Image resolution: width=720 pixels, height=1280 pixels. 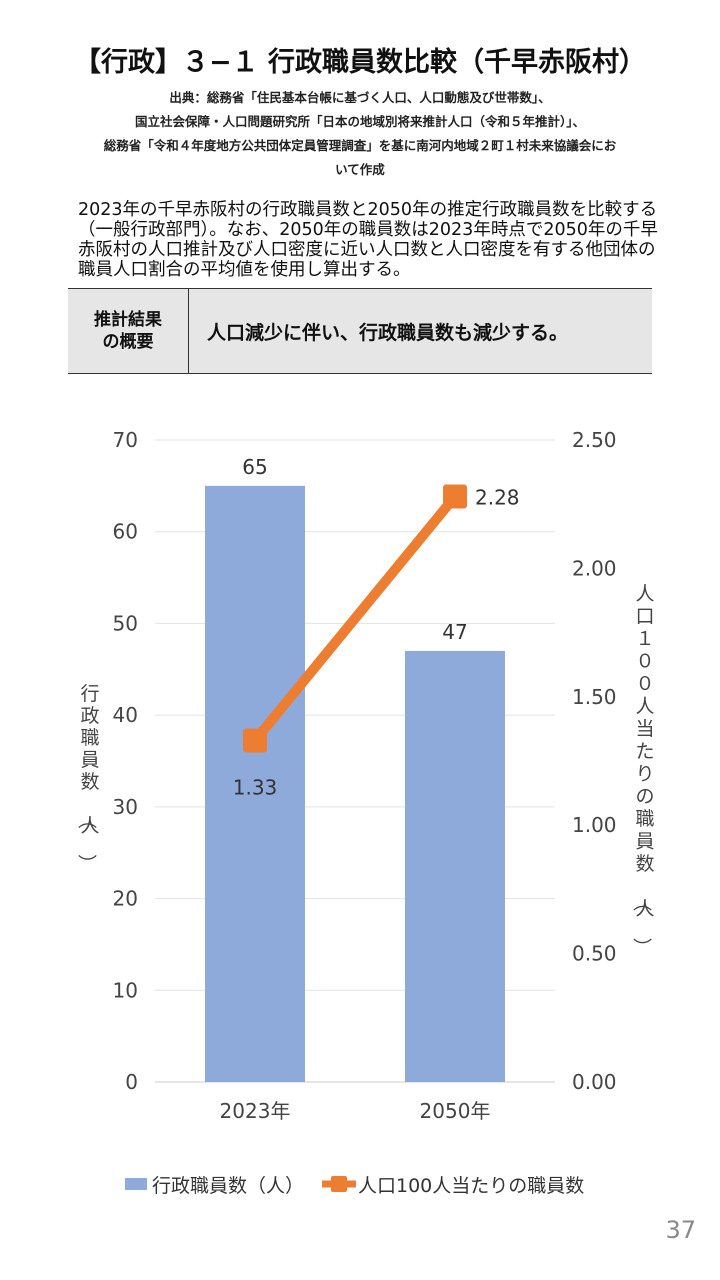 What do you see at coordinates (339, 1184) in the screenshot?
I see `legend-swatch-marker` at bounding box center [339, 1184].